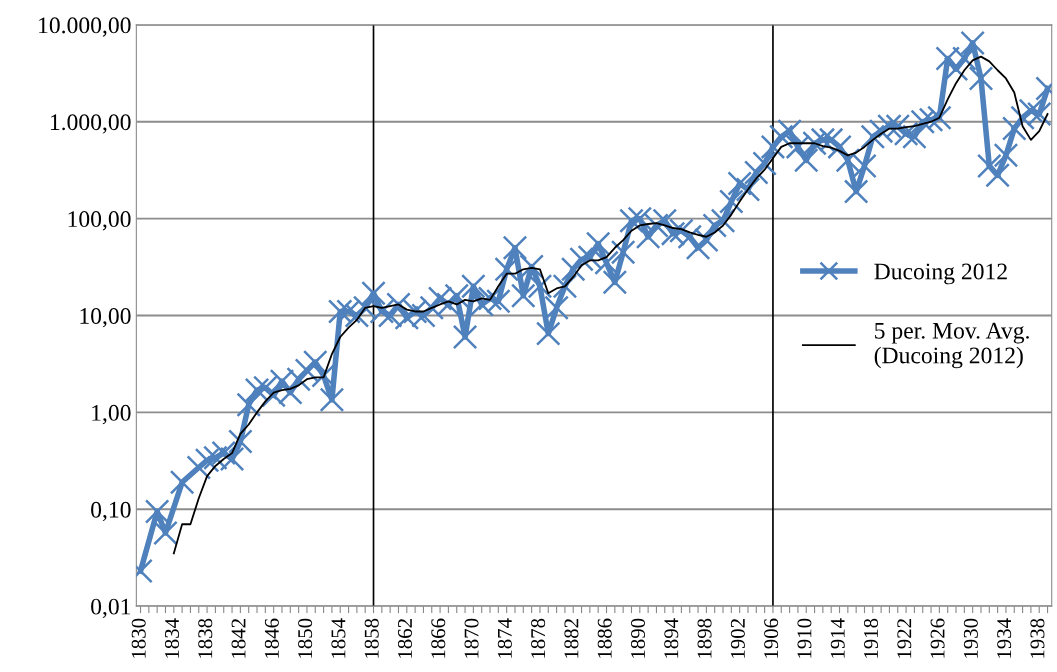  Describe the element at coordinates (737, 638) in the screenshot. I see `x-tick-label: 1902` at that location.